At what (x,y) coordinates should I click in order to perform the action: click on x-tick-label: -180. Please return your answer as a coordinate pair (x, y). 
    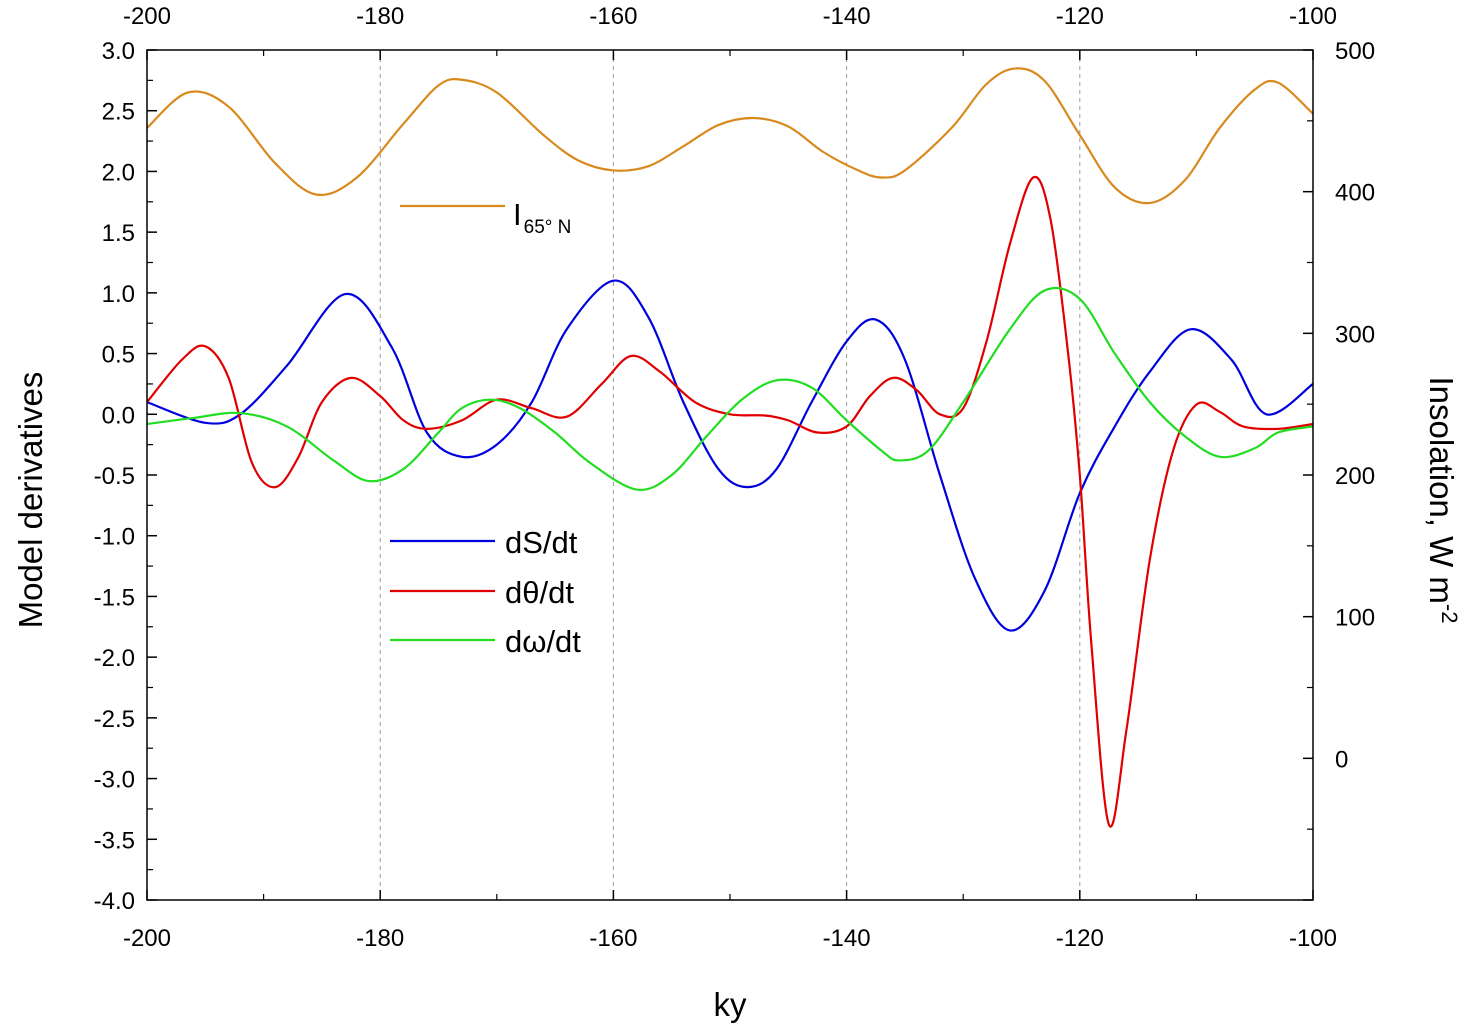
    Looking at the image, I should click on (380, 938).